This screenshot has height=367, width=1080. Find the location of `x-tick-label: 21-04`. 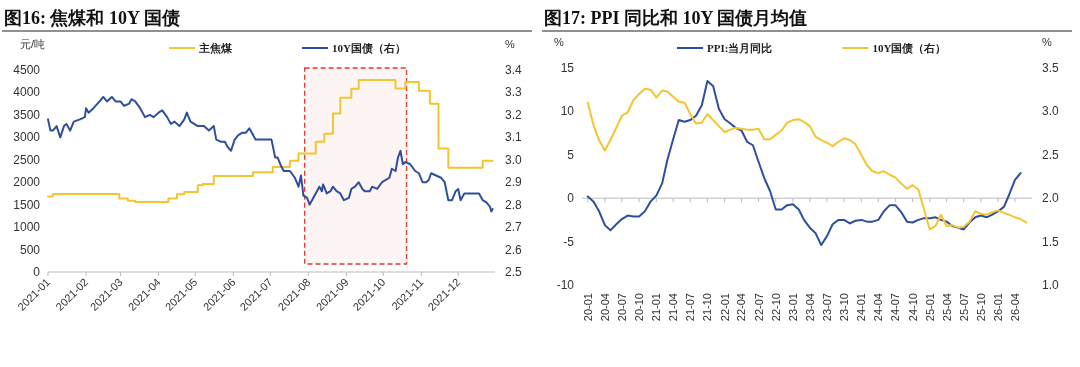

x-tick-label: 21-04 is located at coordinates (673, 307).